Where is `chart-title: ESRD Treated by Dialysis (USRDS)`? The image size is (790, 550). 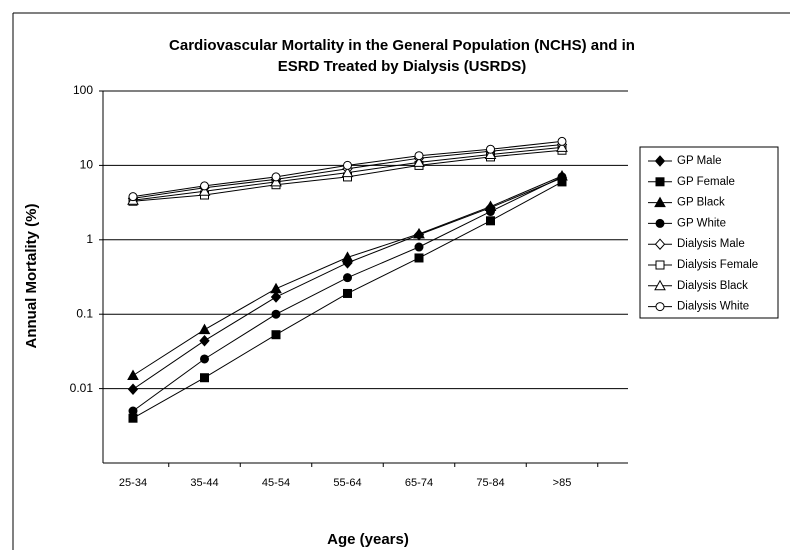 chart-title: ESRD Treated by Dialysis (USRDS) is located at coordinates (402, 66).